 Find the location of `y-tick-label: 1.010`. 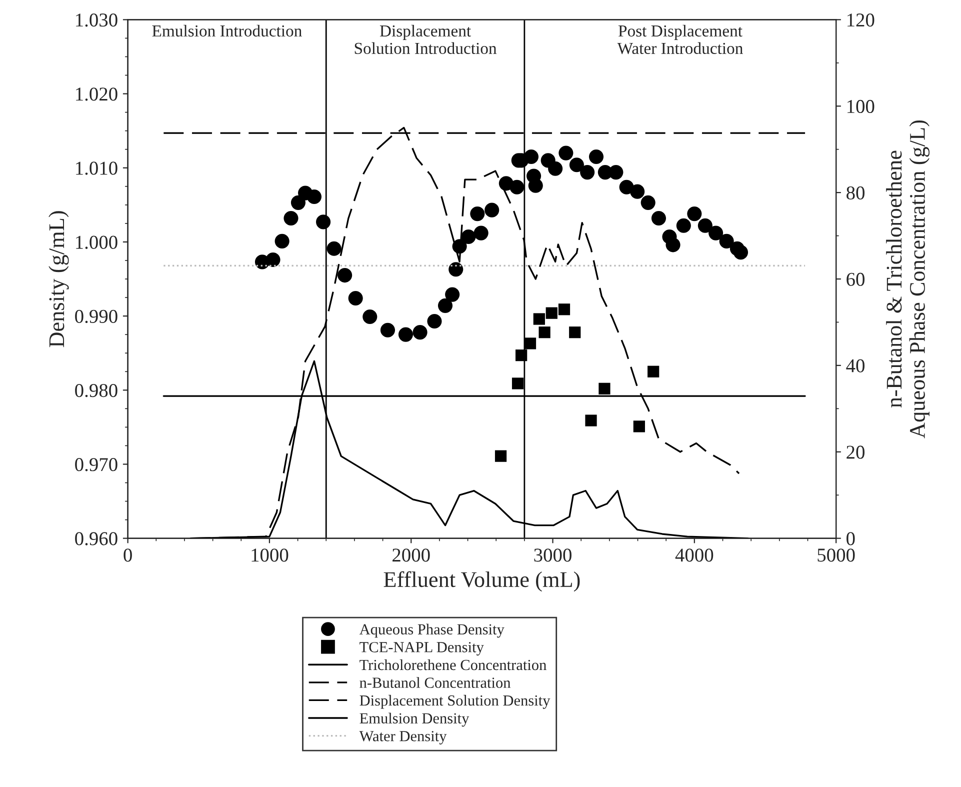

y-tick-label: 1.010 is located at coordinates (97, 168).